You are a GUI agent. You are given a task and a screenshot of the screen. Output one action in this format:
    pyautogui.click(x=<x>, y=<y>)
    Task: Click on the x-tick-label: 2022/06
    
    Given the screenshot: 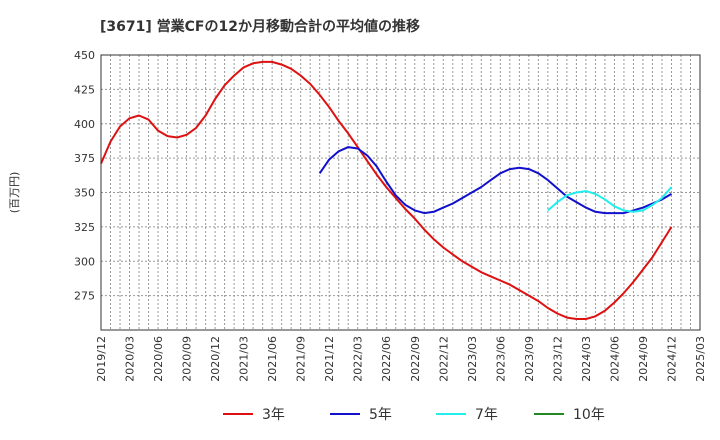 What is the action you would take?
    pyautogui.click(x=386, y=359)
    